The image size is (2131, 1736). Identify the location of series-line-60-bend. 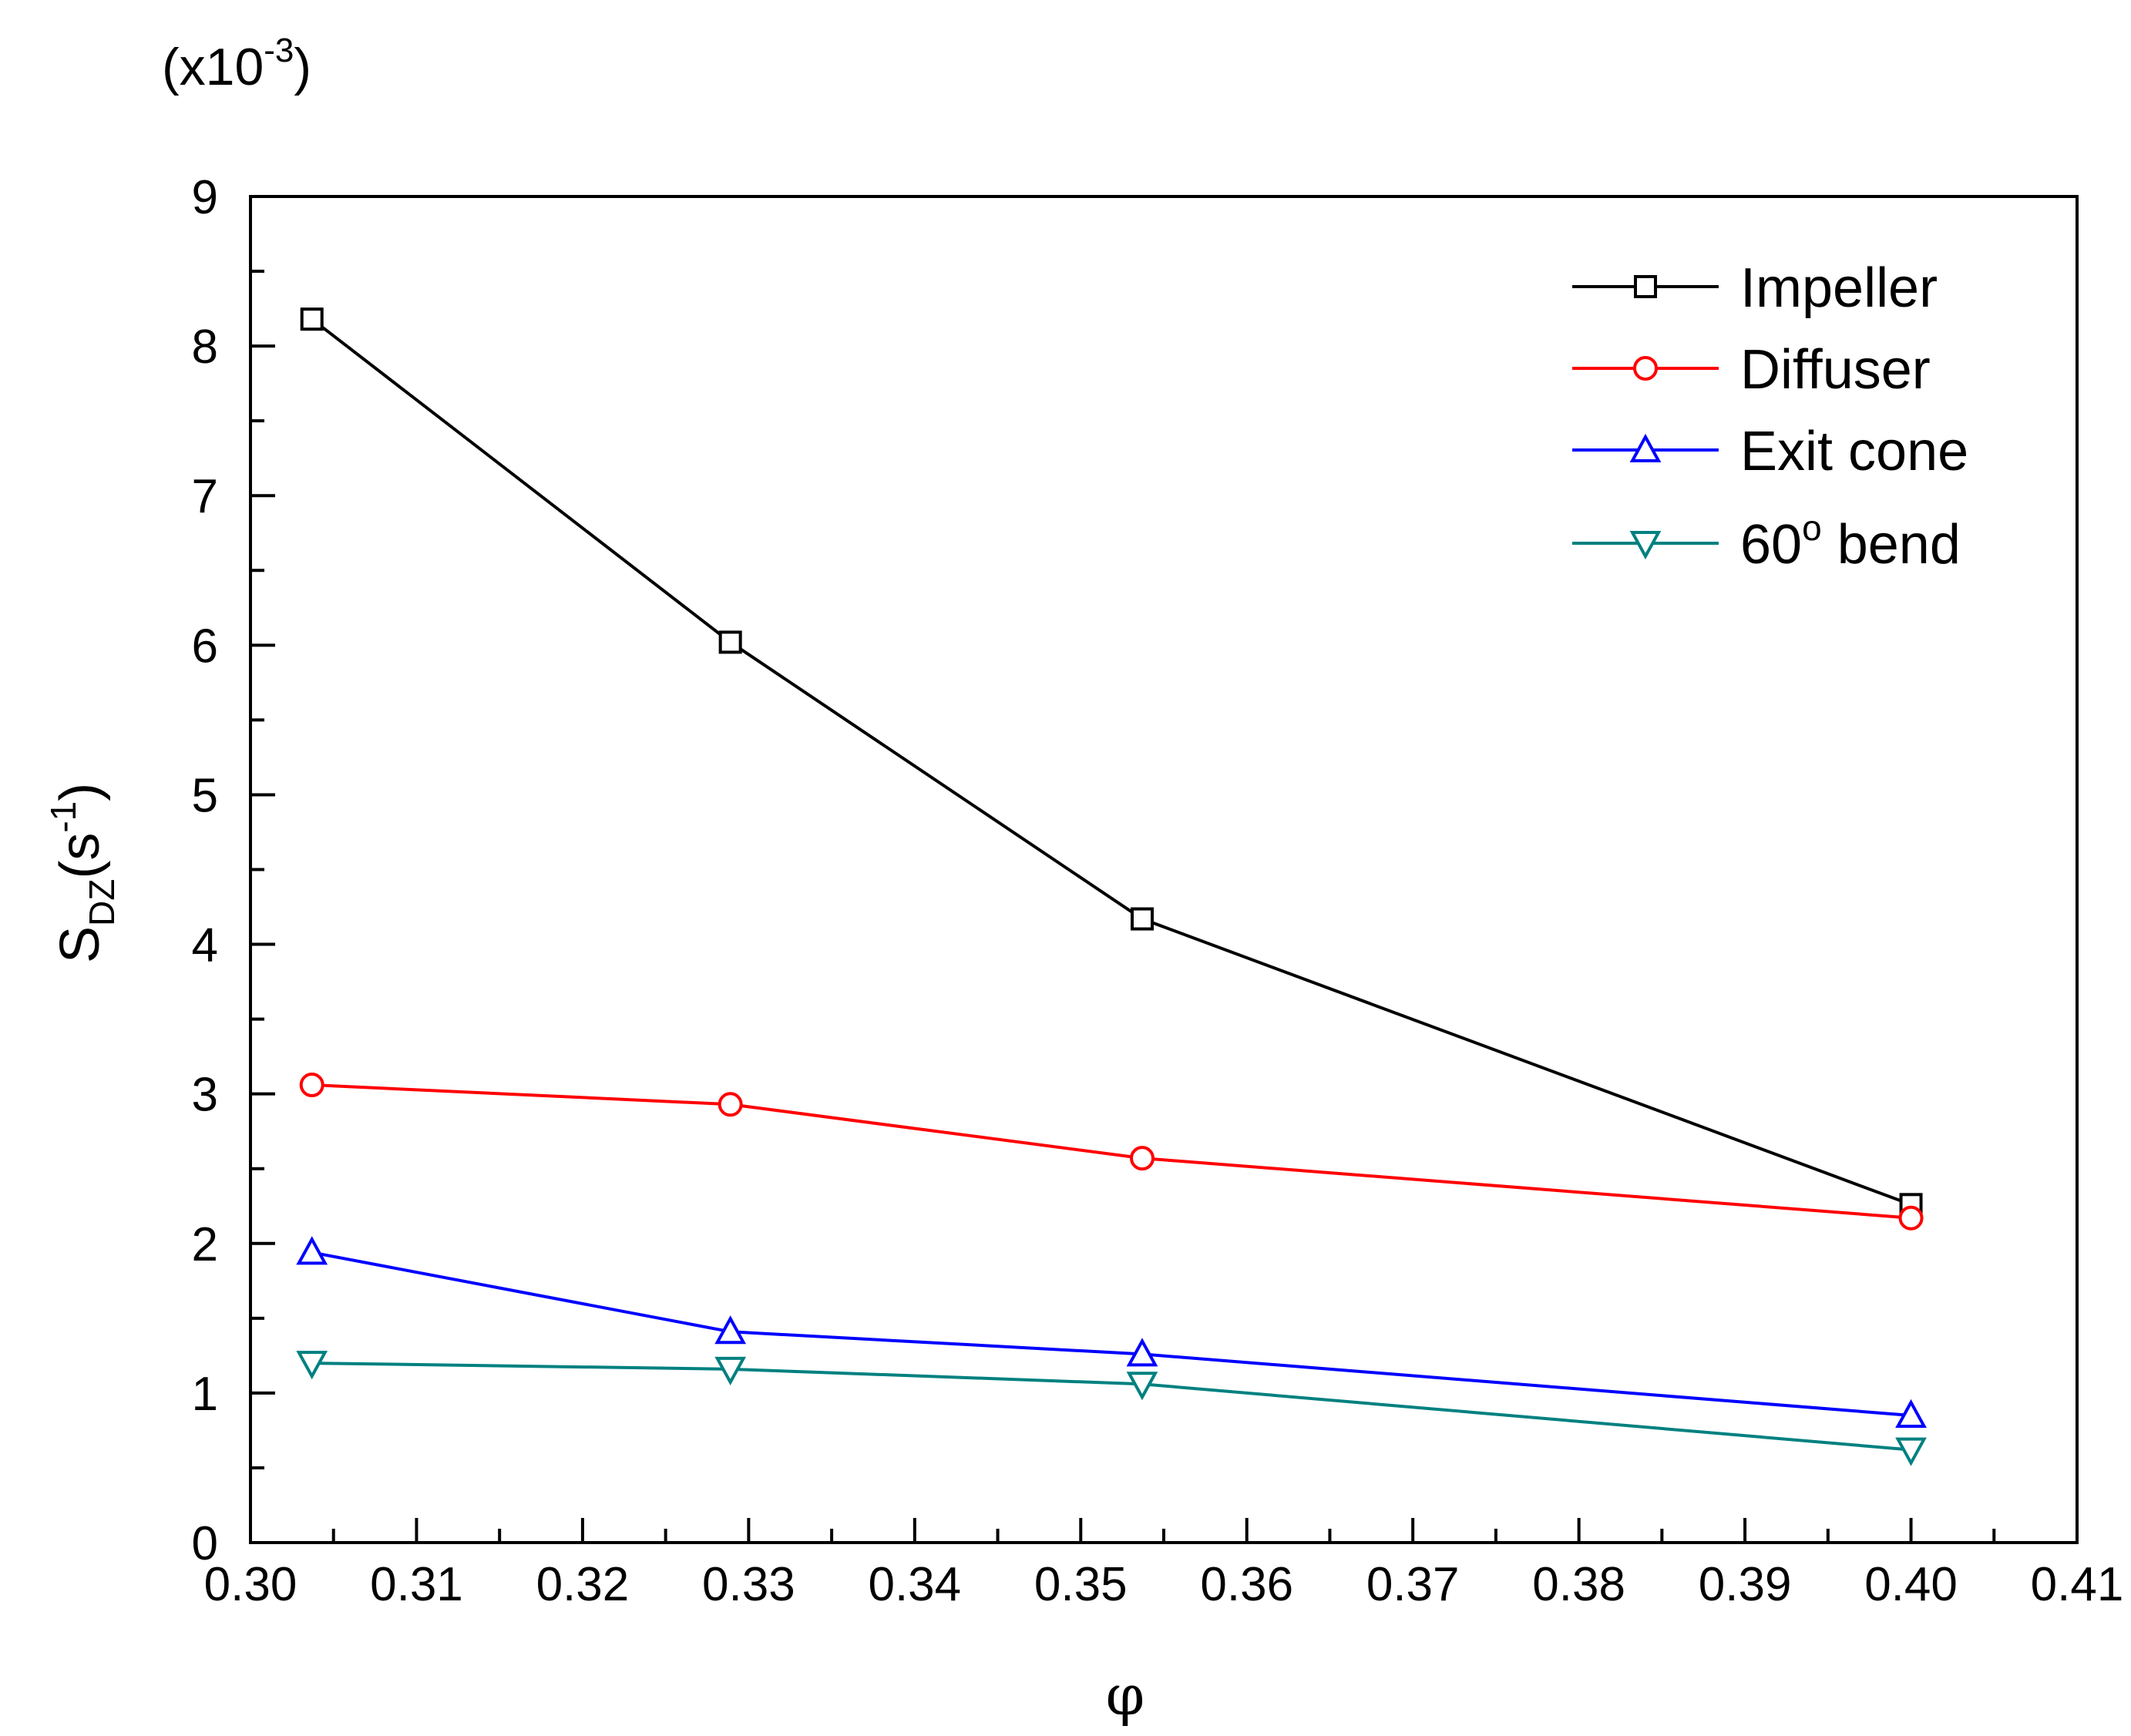
(1111, 1407).